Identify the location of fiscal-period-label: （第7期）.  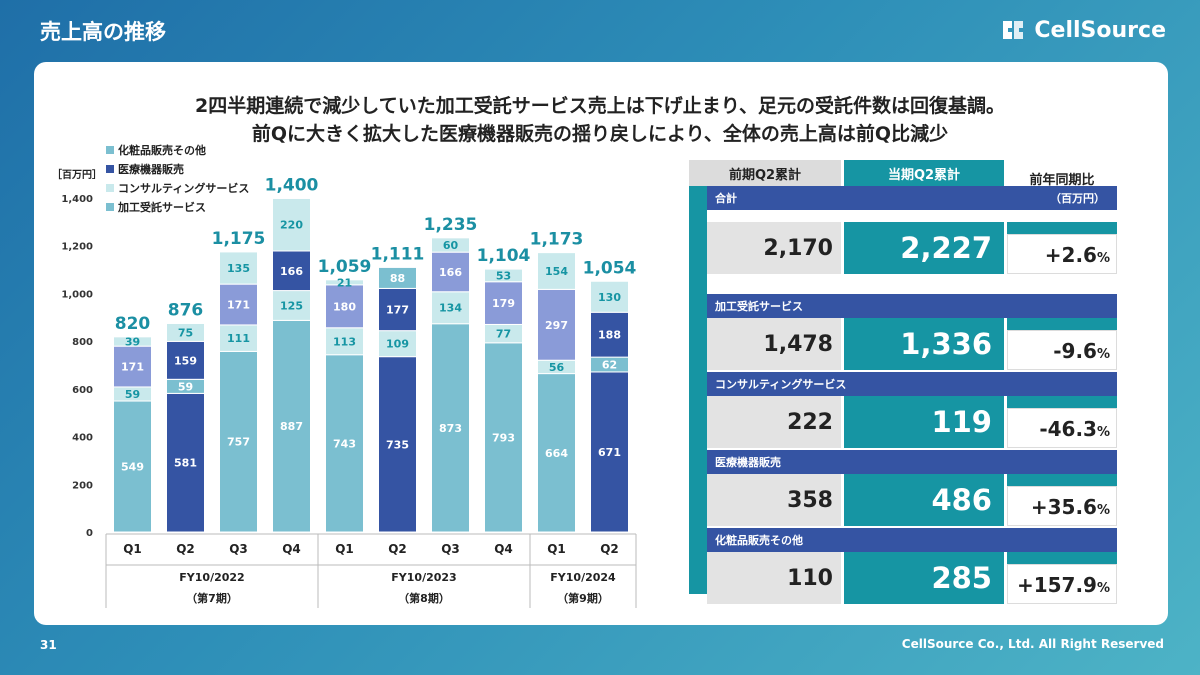
(212, 598).